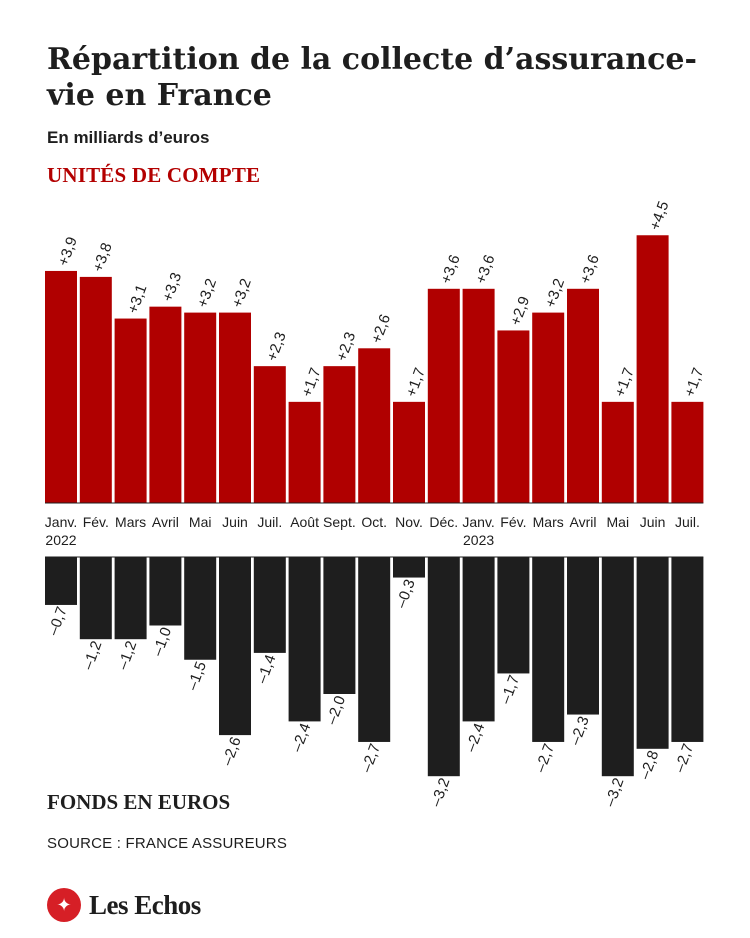  Describe the element at coordinates (478, 522) in the screenshot. I see `month-label-12: Janv.` at that location.